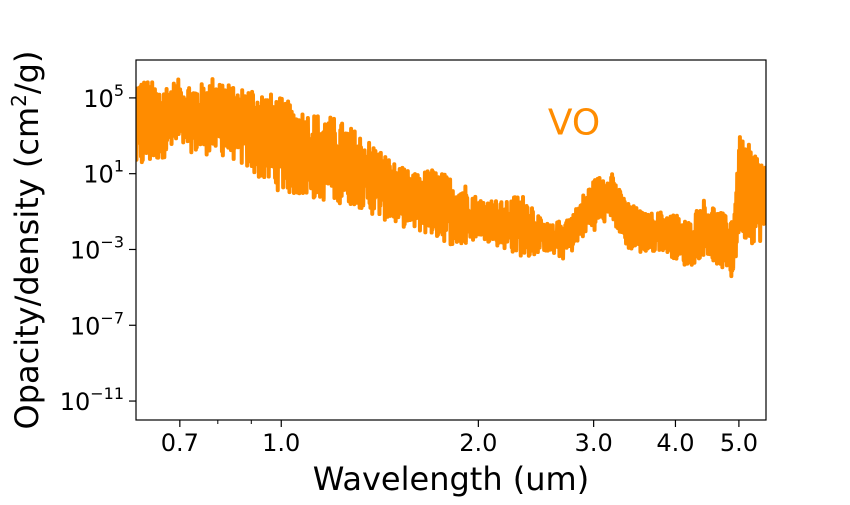 This screenshot has height=505, width=850. I want to click on y-tick-label: 10⁻¹¹, so click(92, 400).